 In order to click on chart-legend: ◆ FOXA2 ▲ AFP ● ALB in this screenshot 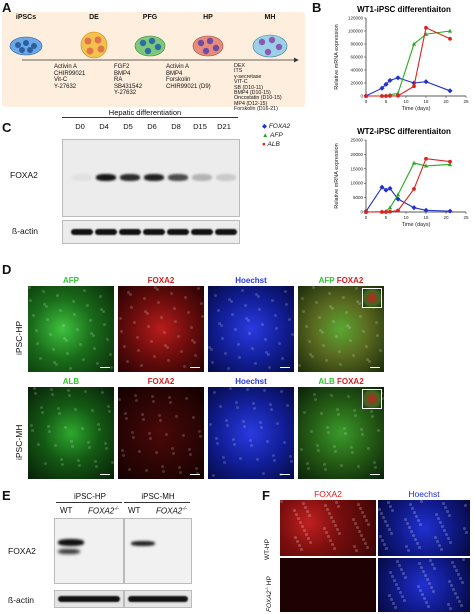, I will do `click(287, 135)`.